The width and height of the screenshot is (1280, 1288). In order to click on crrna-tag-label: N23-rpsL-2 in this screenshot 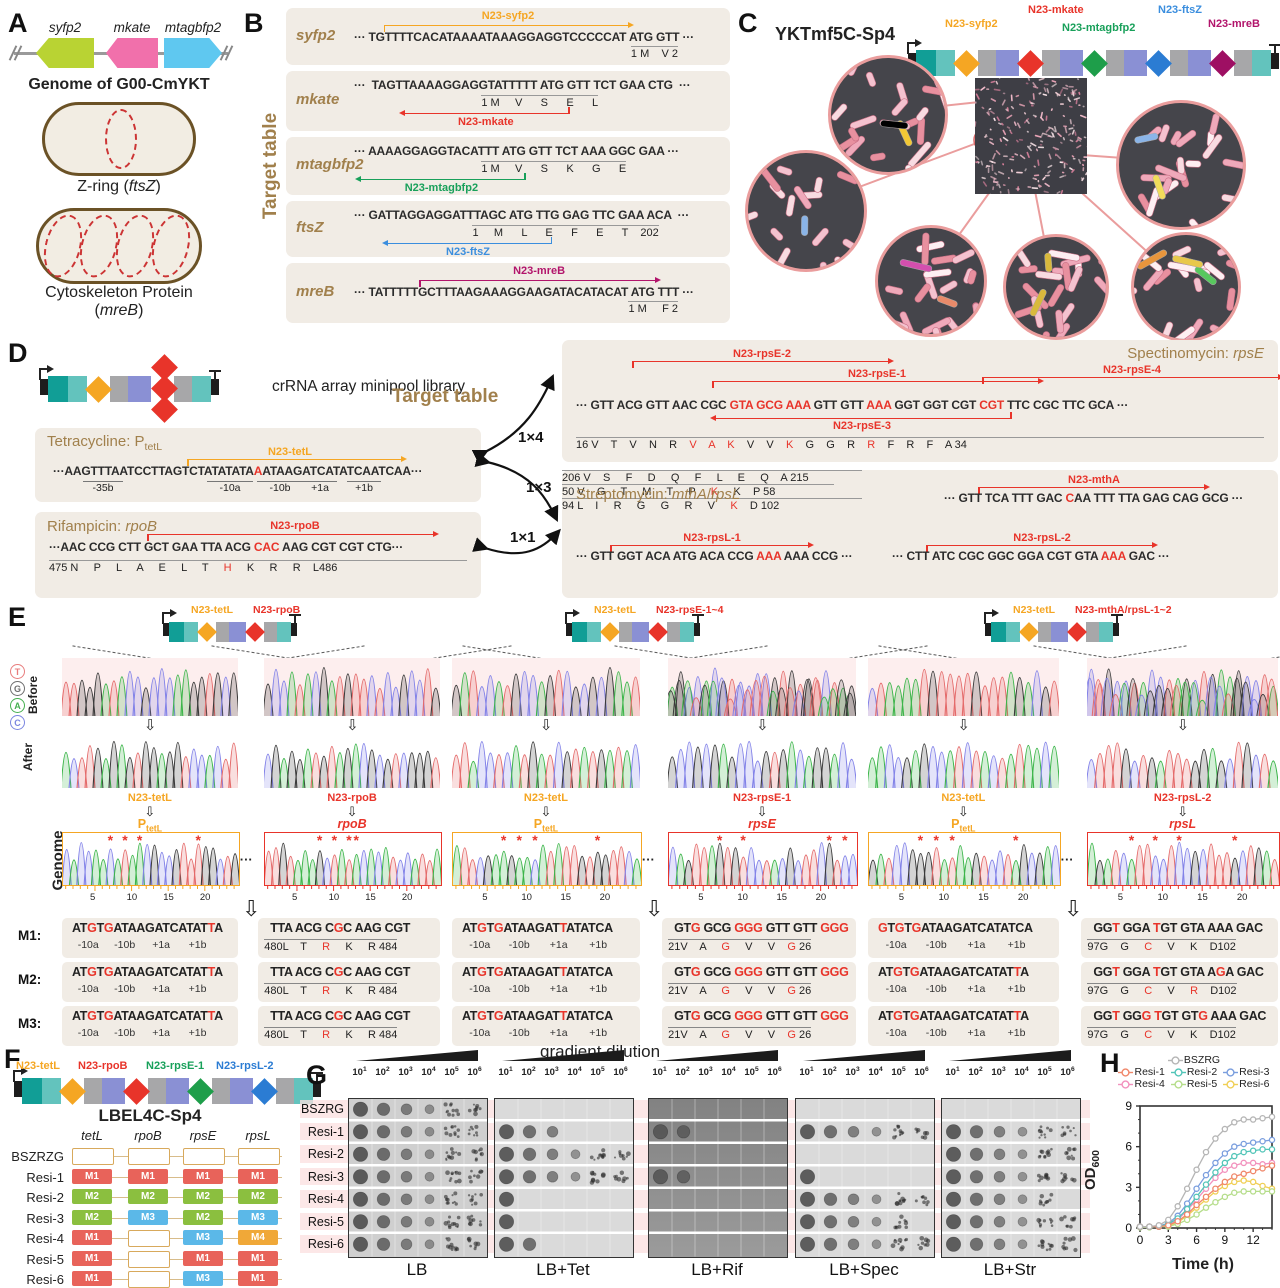, I will do `click(245, 1066)`.